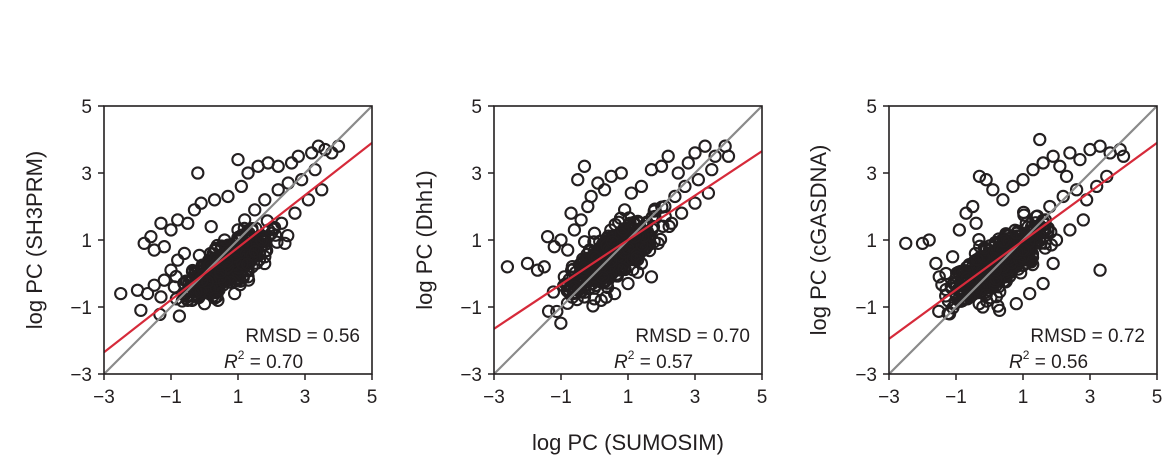 This screenshot has height=468, width=1164. What do you see at coordinates (871, 107) in the screenshot?
I see `y-tick-label: 5` at bounding box center [871, 107].